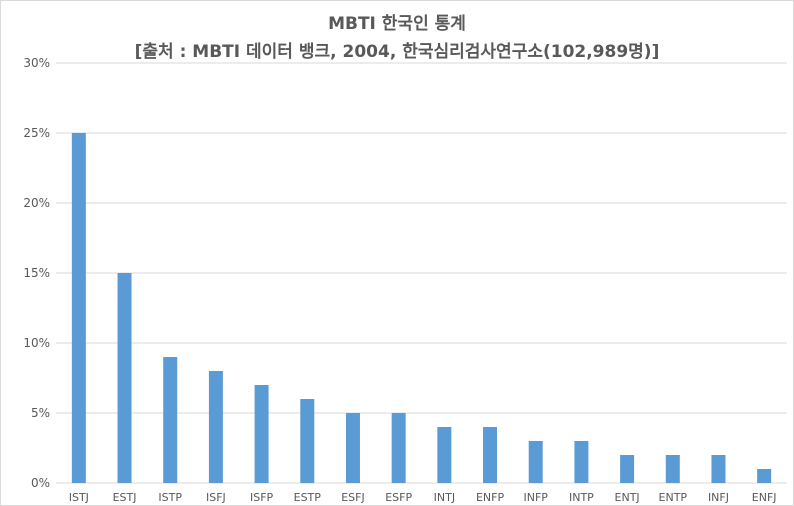 The height and width of the screenshot is (506, 794). I want to click on x-tick-label-esfp: ESFP, so click(398, 497).